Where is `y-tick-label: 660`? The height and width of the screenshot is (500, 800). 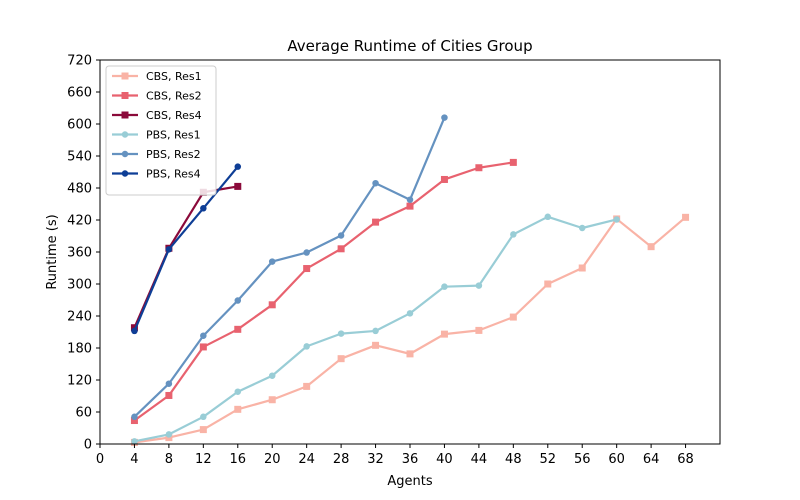 y-tick-label: 660 is located at coordinates (79, 93).